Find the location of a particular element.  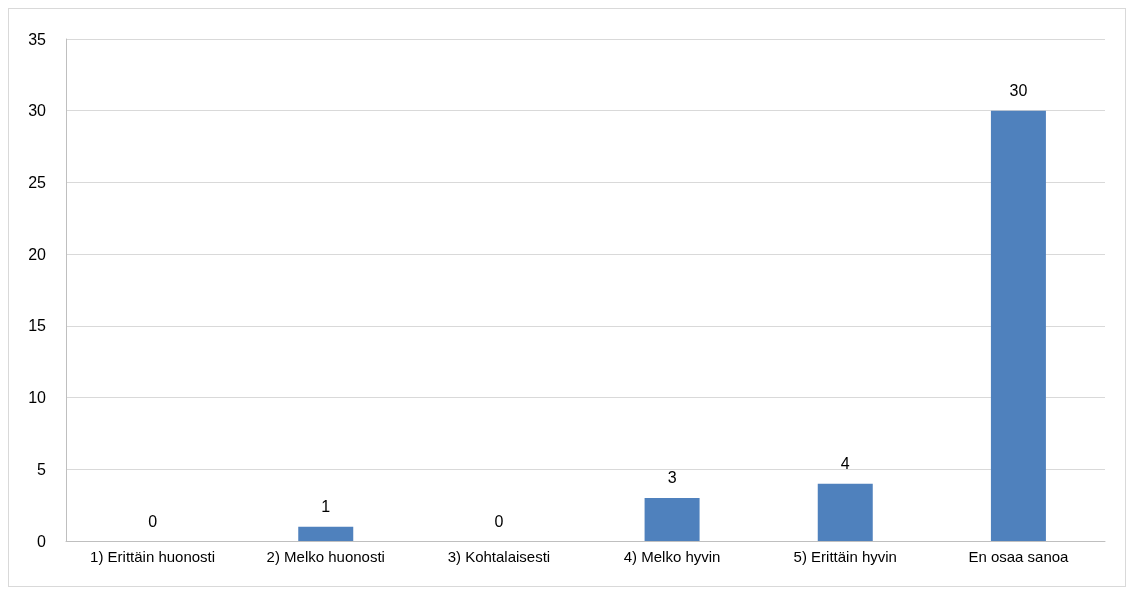

y-tick-label: 15 is located at coordinates (37, 326).